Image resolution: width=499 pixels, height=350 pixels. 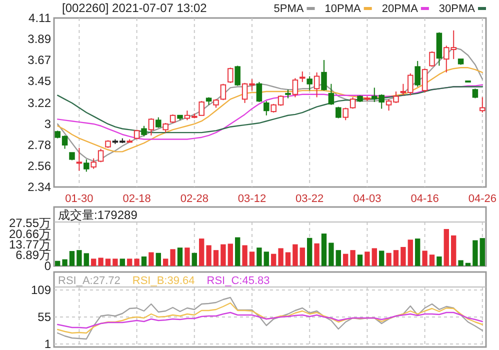 What do you see at coordinates (40, 18) in the screenshot?
I see `y-tick-label: 4.11` at bounding box center [40, 18].